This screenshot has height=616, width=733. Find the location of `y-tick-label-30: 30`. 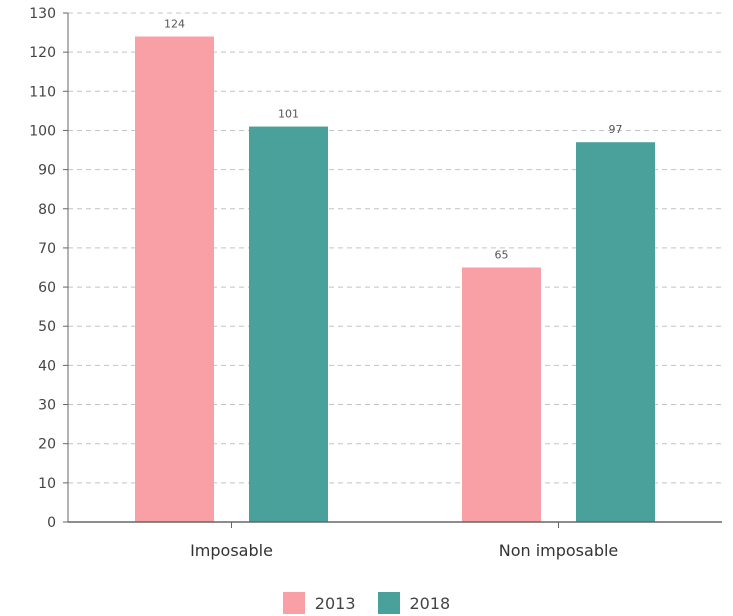

y-tick-label-30: 30 is located at coordinates (47, 406).